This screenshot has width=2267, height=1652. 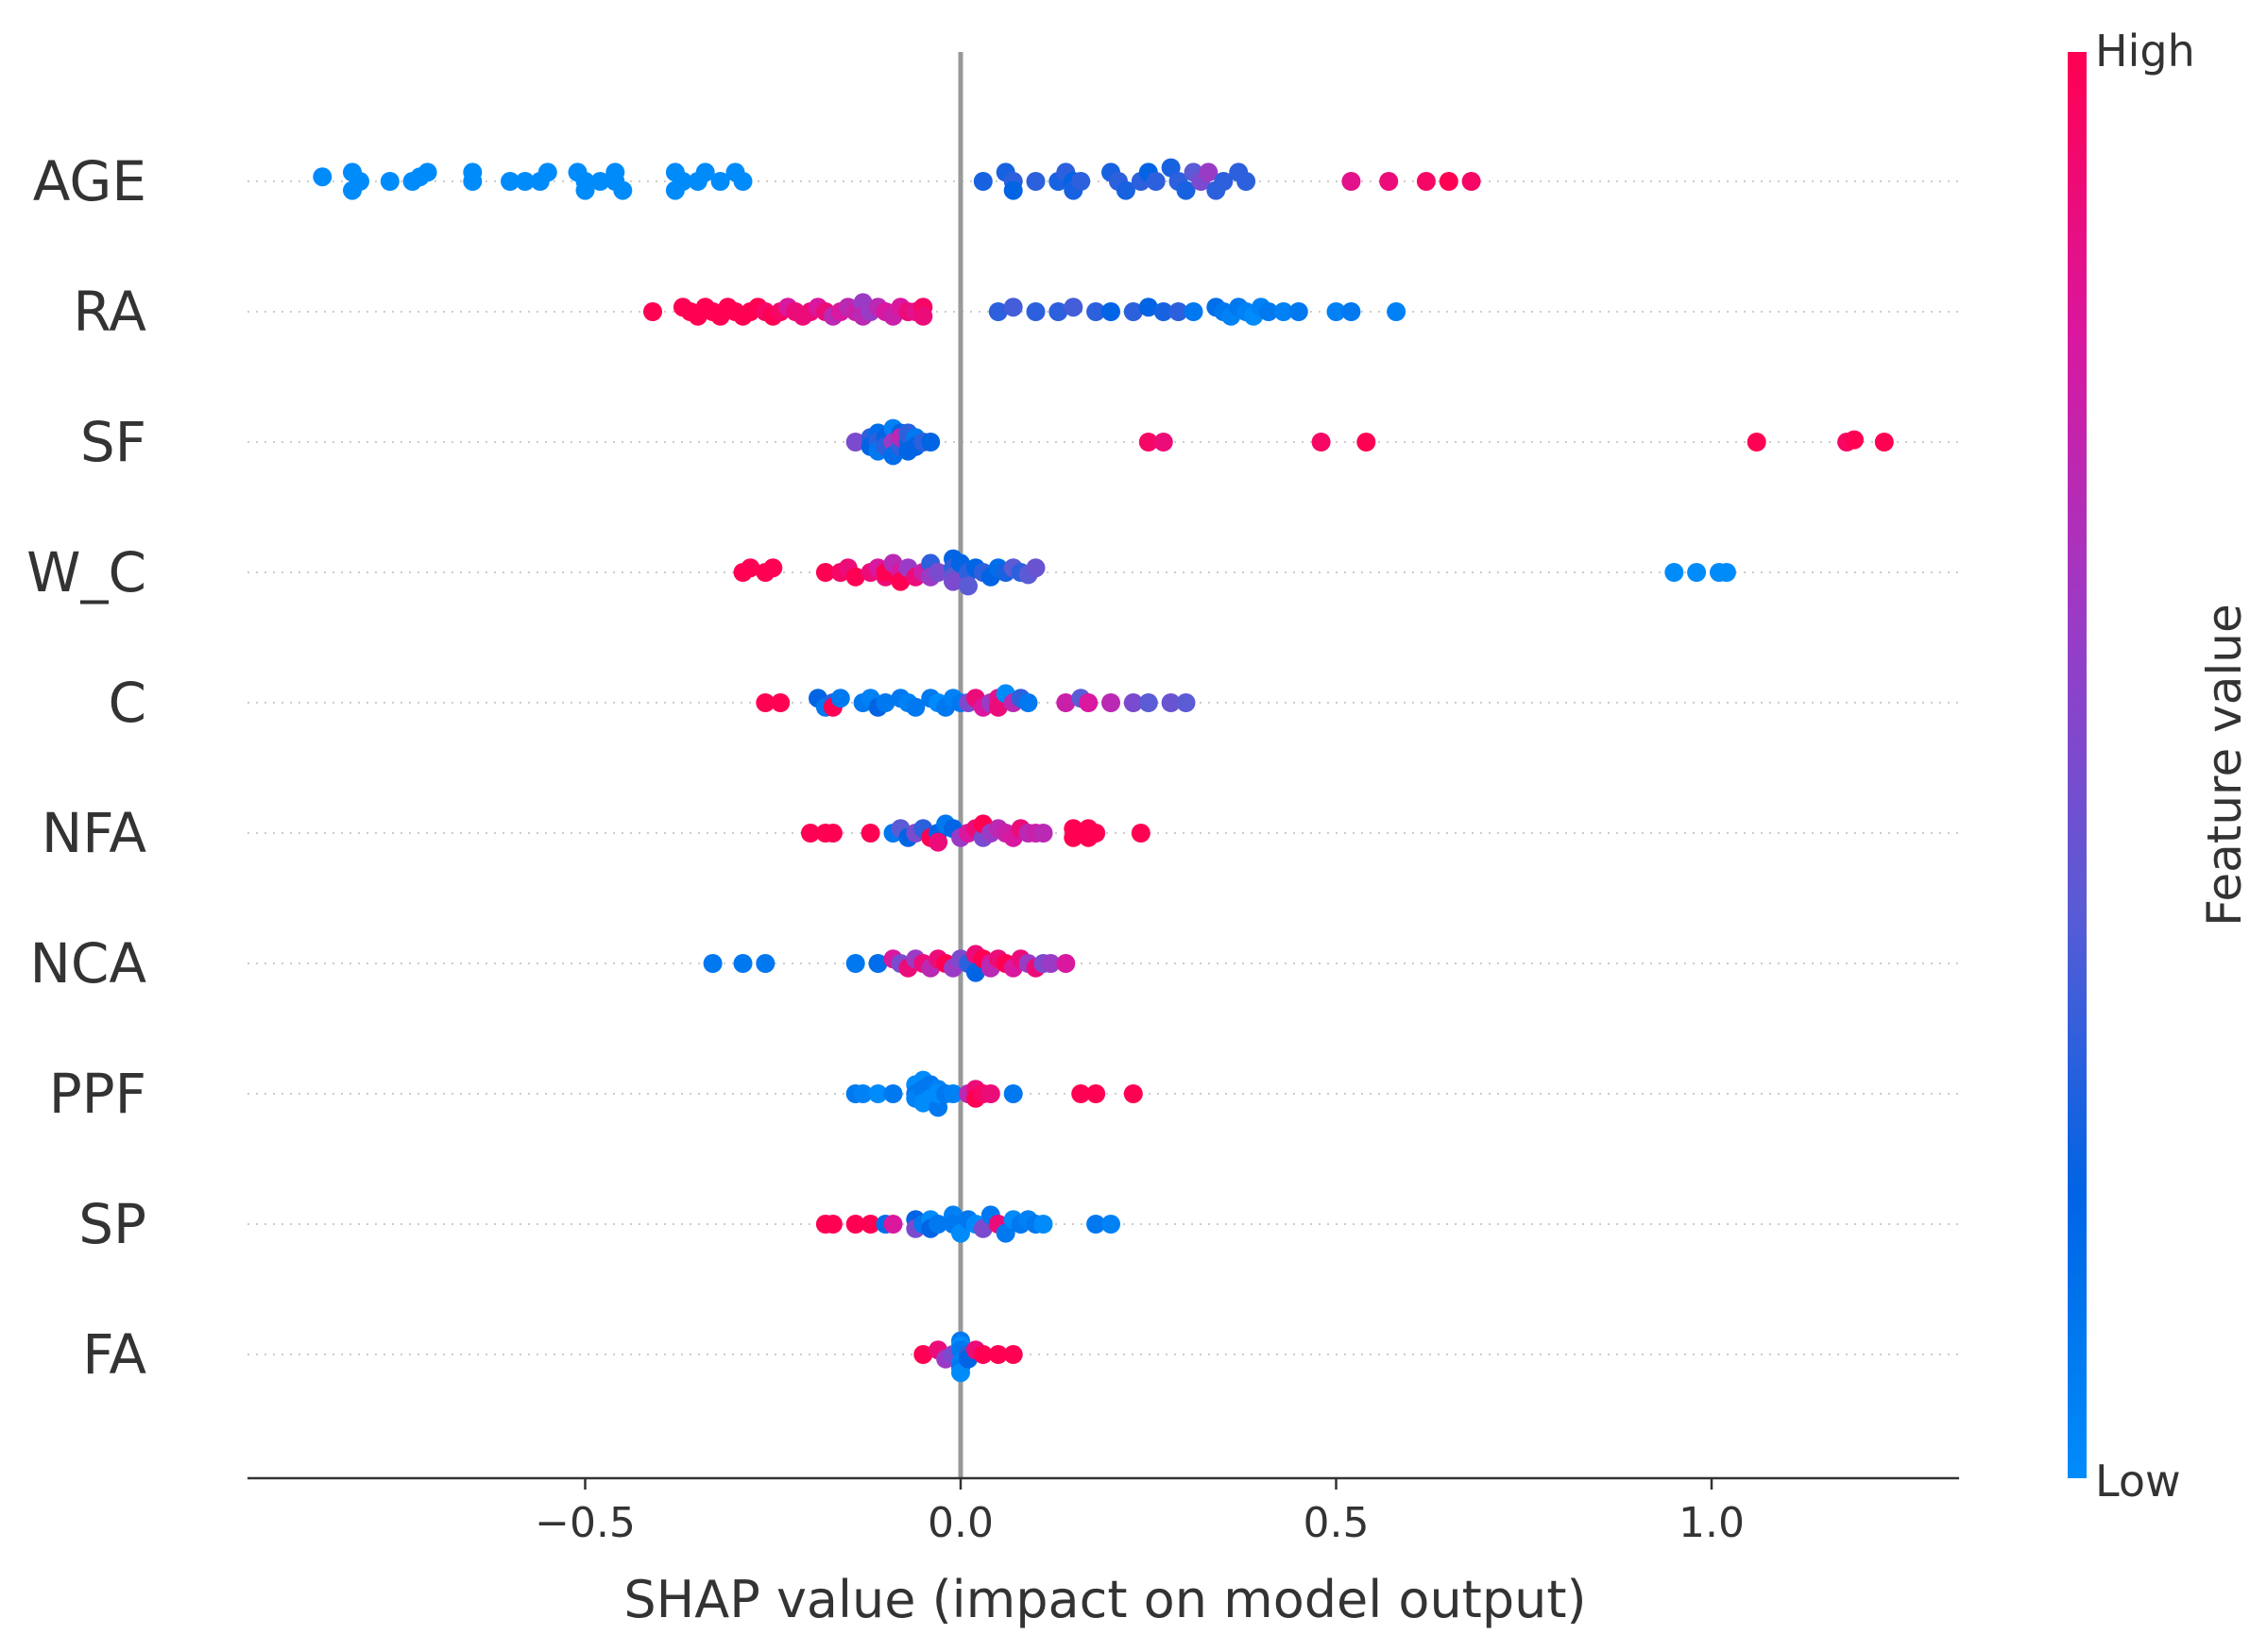 What do you see at coordinates (87, 963) in the screenshot?
I see `feature-label: NCA` at bounding box center [87, 963].